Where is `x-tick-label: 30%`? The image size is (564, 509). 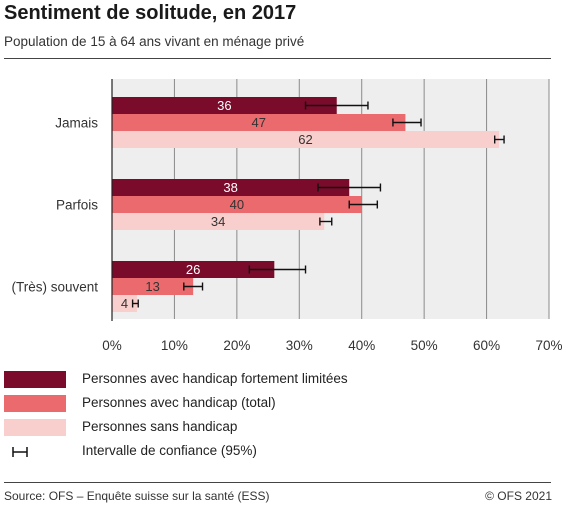
x-tick-label: 30% is located at coordinates (299, 345).